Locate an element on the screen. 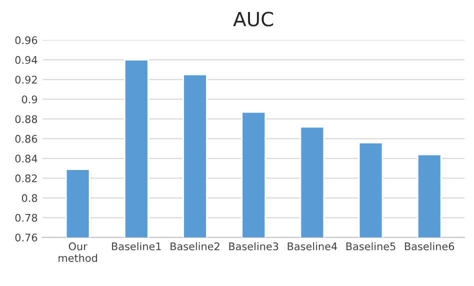  x-tick-label: Baseline6 is located at coordinates (429, 246).